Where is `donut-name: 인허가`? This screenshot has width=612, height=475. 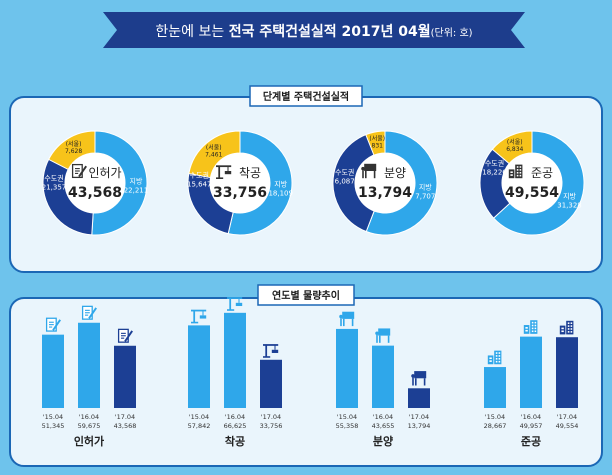 donut-name: 인허가 is located at coordinates (104, 173).